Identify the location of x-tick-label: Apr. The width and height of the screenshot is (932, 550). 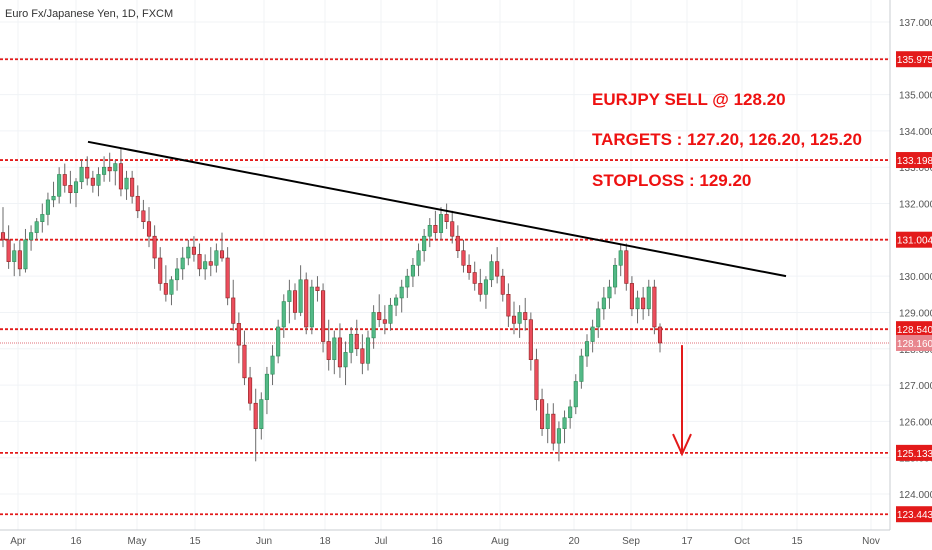
(18, 541).